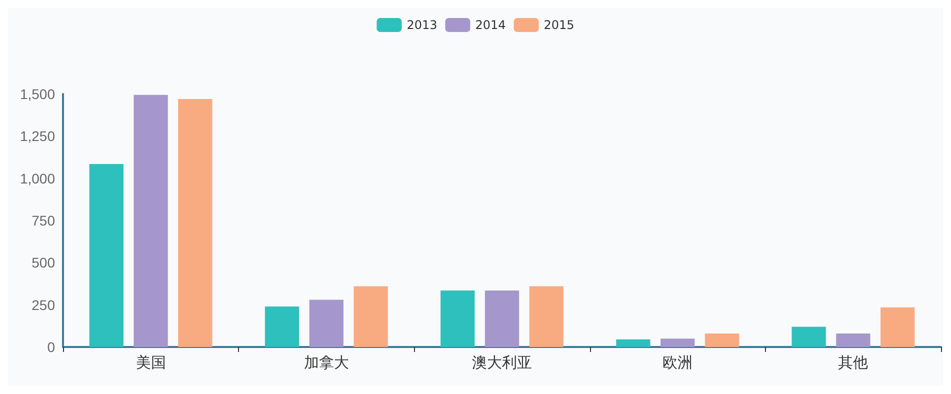 The width and height of the screenshot is (951, 394). I want to click on y-tick-label: 0, so click(51, 347).